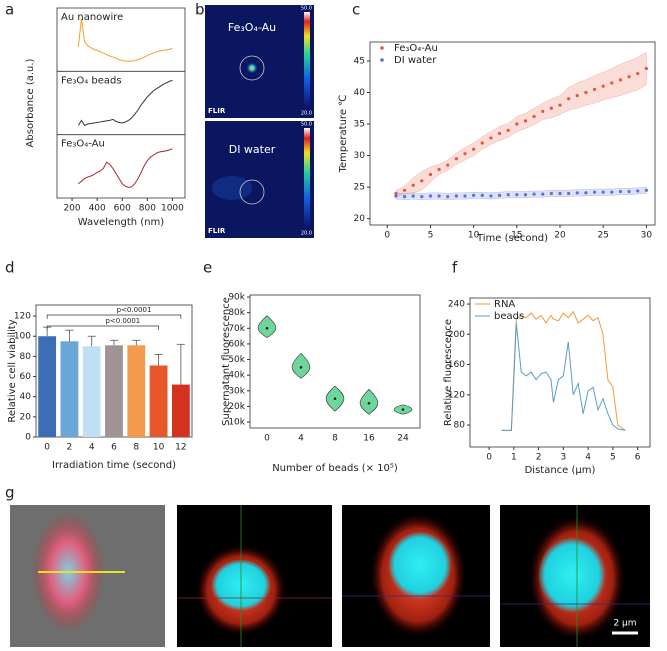  I want to click on legend-marker, so click(382, 48).